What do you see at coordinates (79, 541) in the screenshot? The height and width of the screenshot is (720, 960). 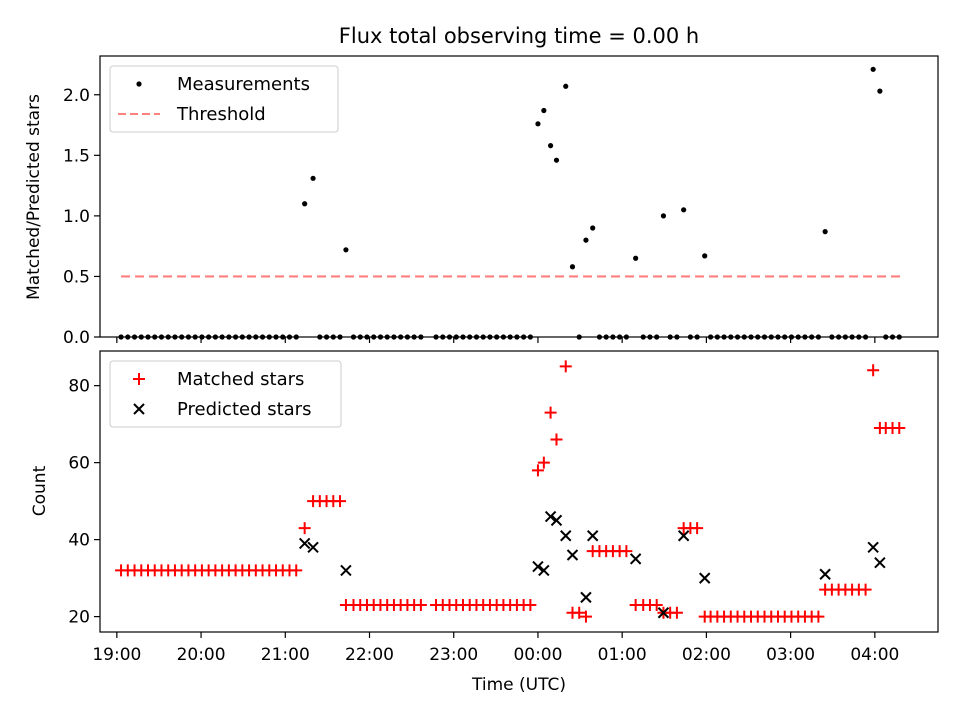 I see `bottom-y-tick-label: 40` at bounding box center [79, 541].